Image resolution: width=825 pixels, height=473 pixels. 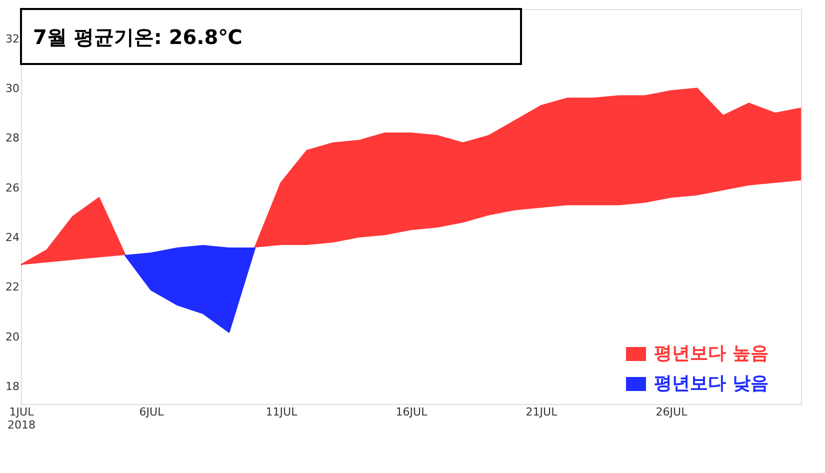 What do you see at coordinates (13, 287) in the screenshot?
I see `y-tick-label: 22` at bounding box center [13, 287].